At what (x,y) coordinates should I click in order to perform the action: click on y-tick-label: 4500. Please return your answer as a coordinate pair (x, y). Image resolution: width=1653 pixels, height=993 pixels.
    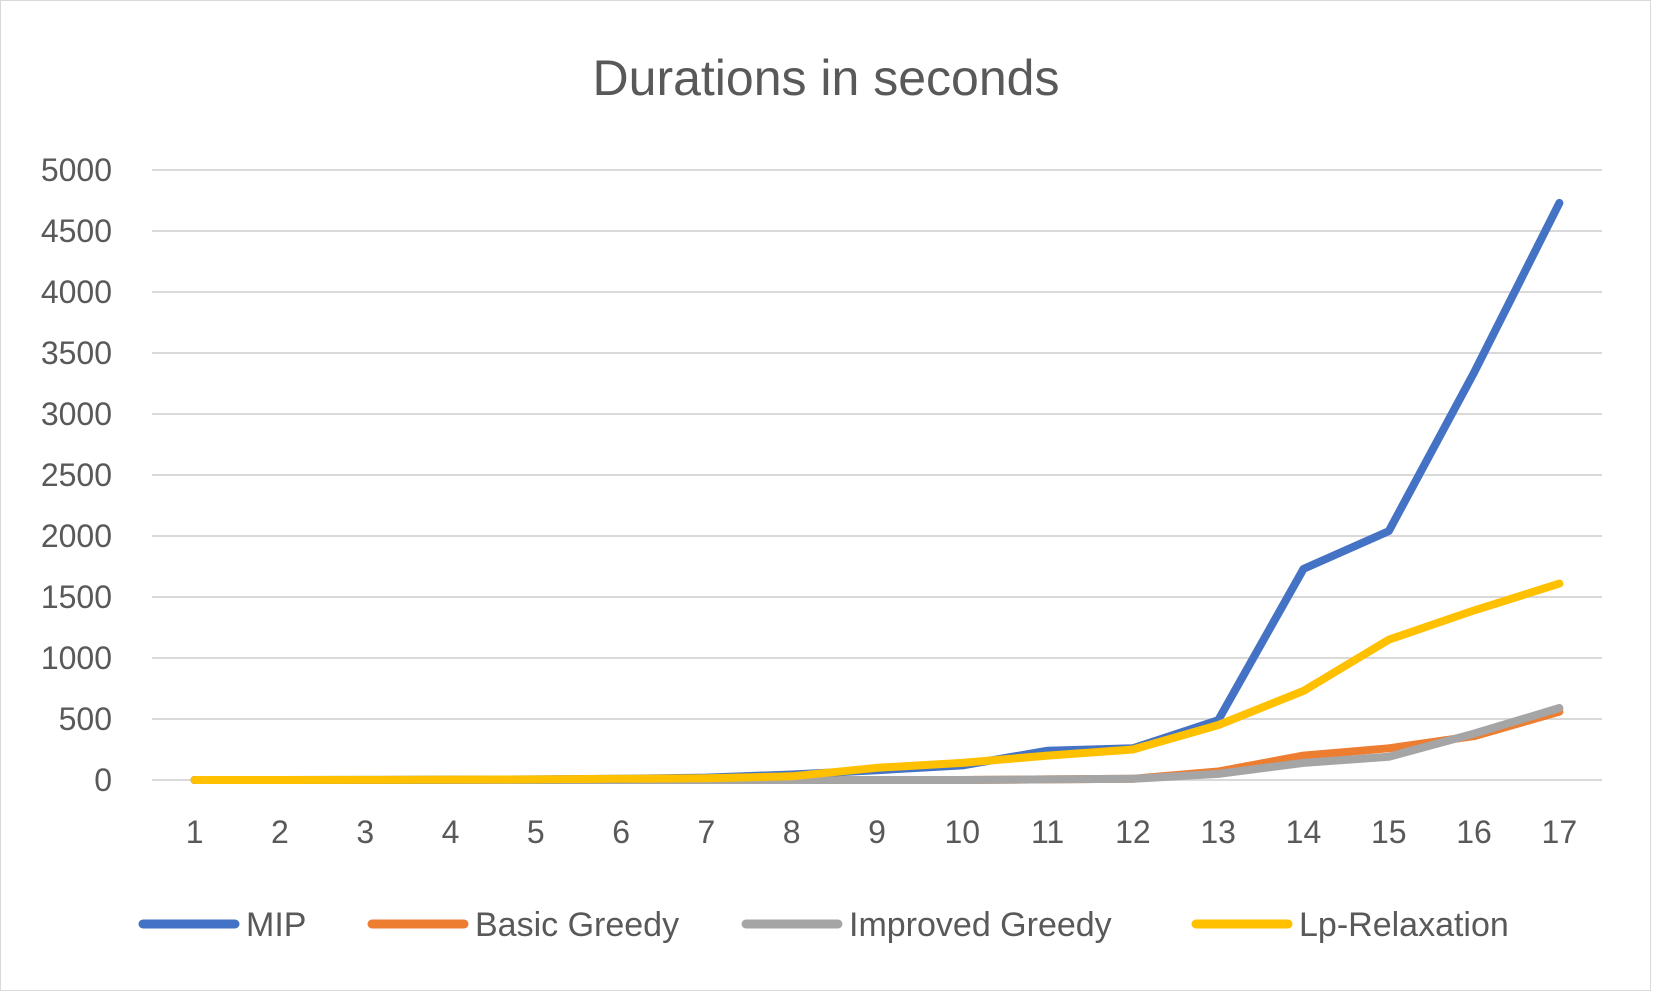
    Looking at the image, I should click on (76, 231).